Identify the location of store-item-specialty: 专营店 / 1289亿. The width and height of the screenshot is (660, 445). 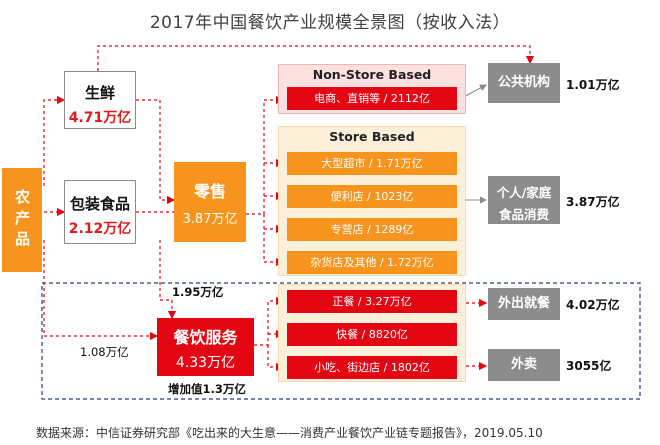
(372, 229).